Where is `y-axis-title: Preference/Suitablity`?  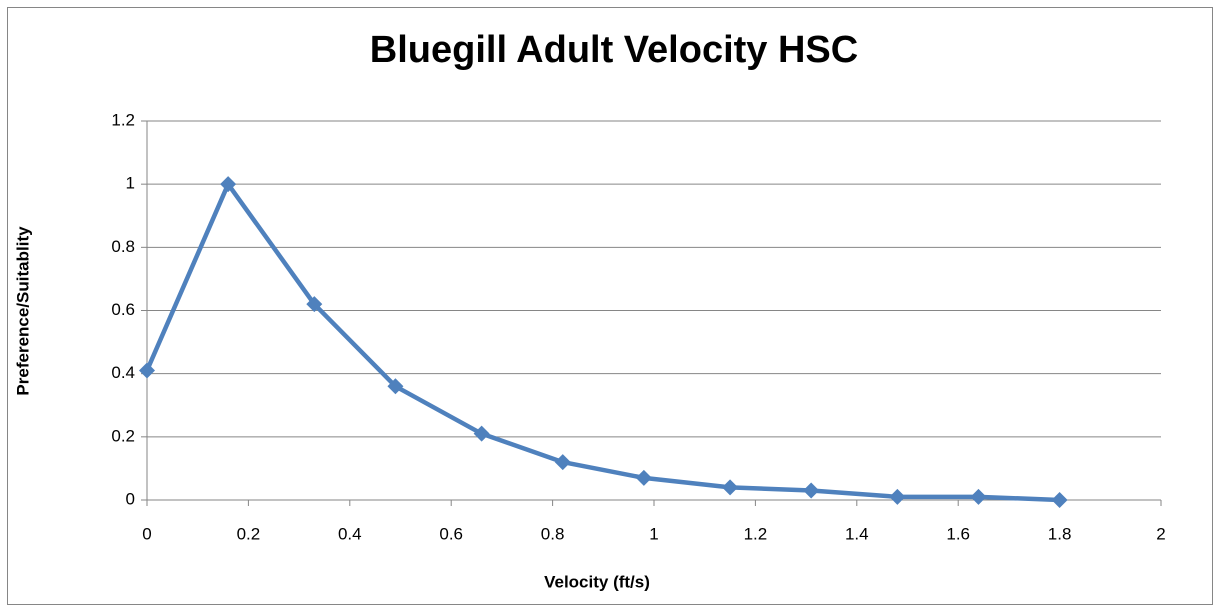
y-axis-title: Preference/Suitablity is located at coordinates (22, 311).